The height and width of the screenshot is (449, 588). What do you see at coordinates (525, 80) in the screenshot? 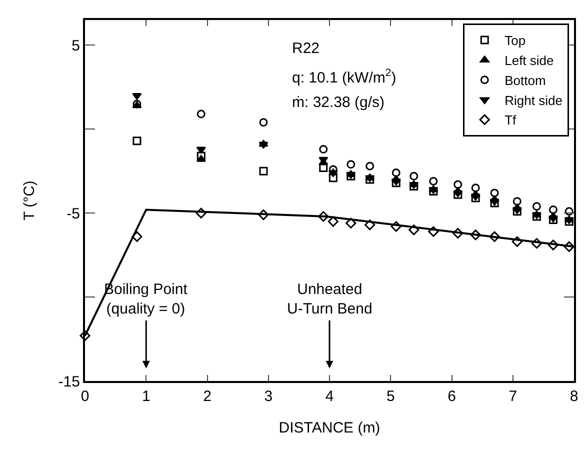
I see `legend-label: Bottom` at bounding box center [525, 80].